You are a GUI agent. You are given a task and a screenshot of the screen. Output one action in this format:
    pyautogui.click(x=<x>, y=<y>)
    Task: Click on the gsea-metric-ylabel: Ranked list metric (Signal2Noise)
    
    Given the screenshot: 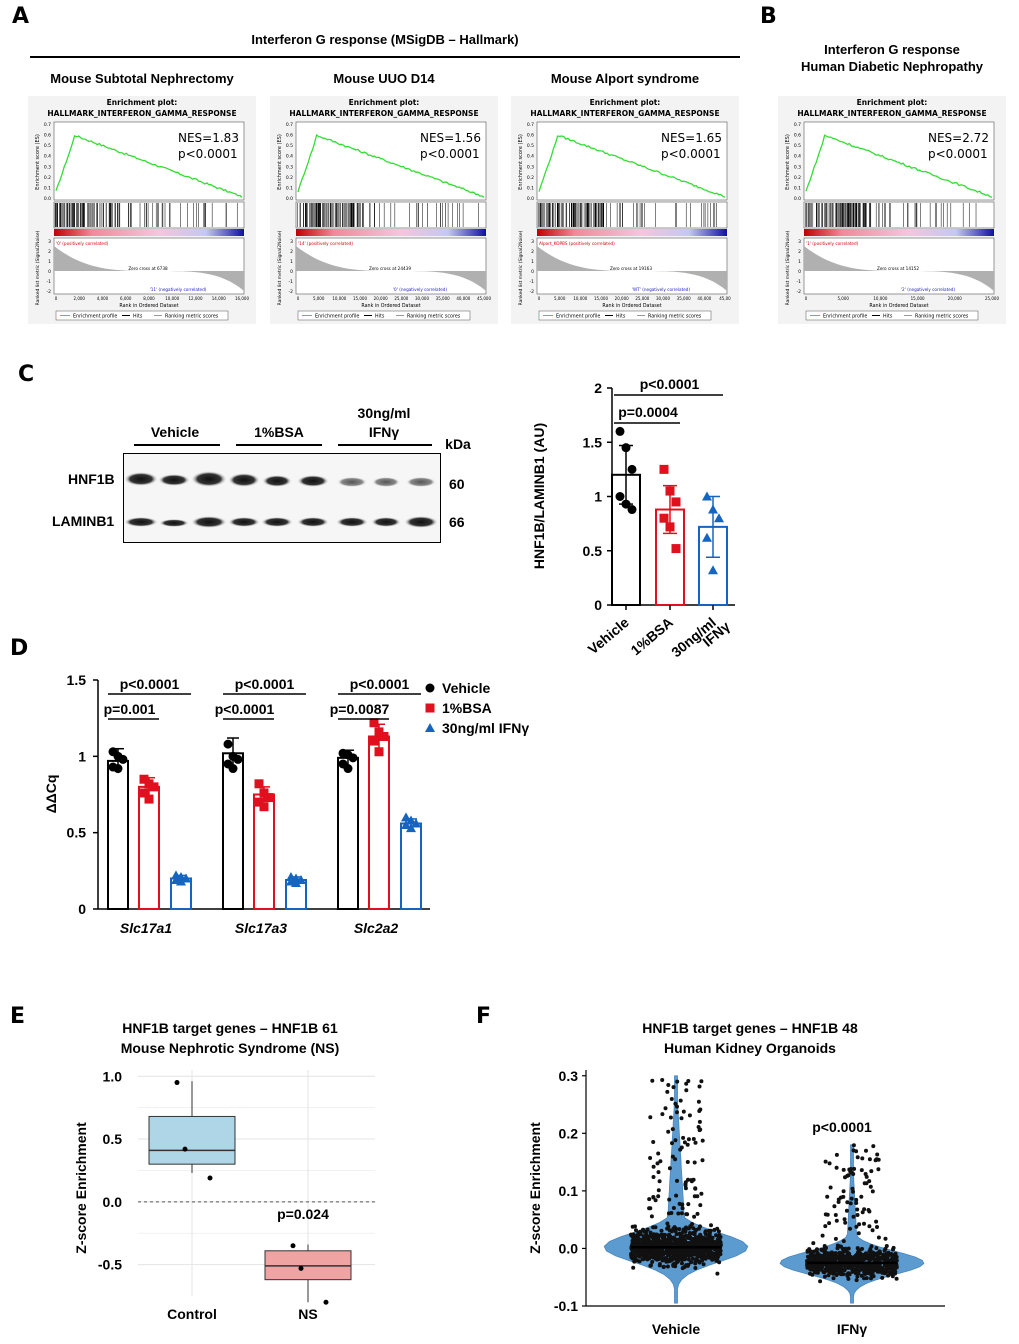 What is the action you would take?
    pyautogui.click(x=521, y=267)
    